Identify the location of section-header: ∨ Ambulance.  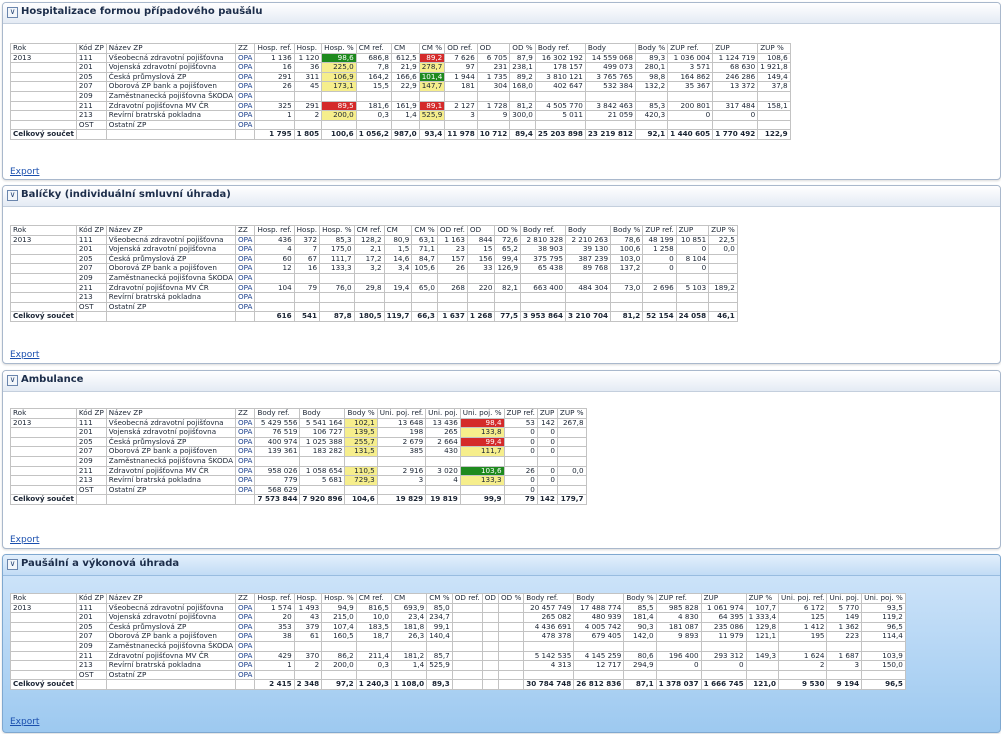
(501, 381).